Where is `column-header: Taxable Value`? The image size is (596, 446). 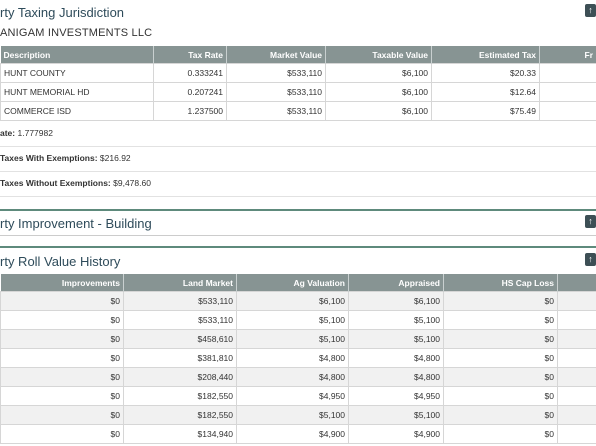 column-header: Taxable Value is located at coordinates (378, 55).